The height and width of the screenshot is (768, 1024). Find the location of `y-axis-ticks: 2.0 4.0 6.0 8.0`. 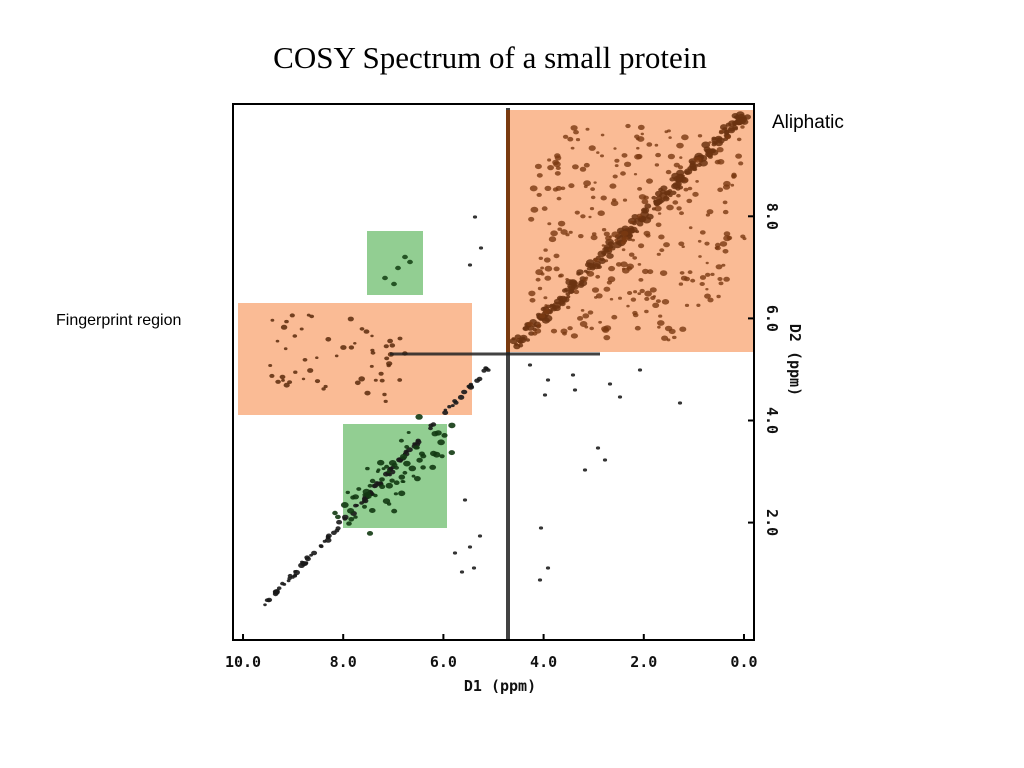

y-axis-ticks: 2.0 4.0 6.0 8.0 is located at coordinates (764, 369).